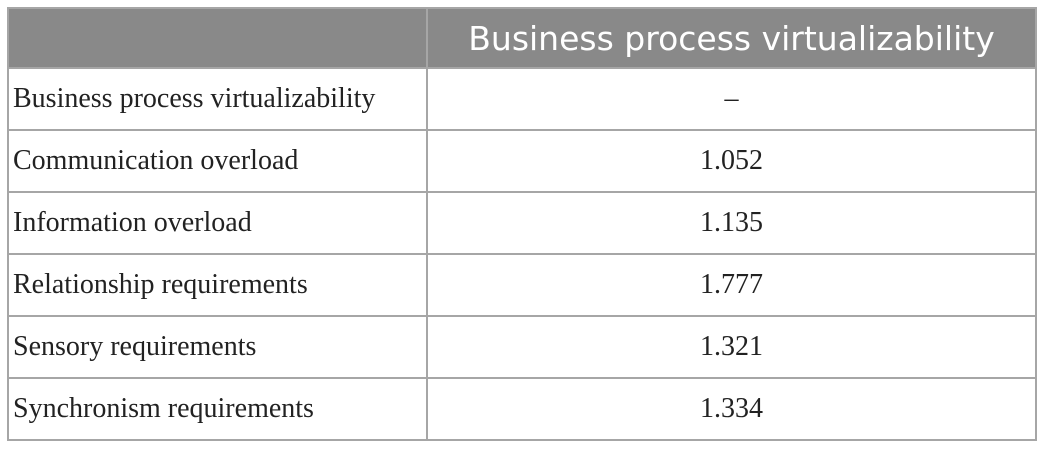 The width and height of the screenshot is (1042, 449). What do you see at coordinates (731, 347) in the screenshot?
I see `row-value: 1.321` at bounding box center [731, 347].